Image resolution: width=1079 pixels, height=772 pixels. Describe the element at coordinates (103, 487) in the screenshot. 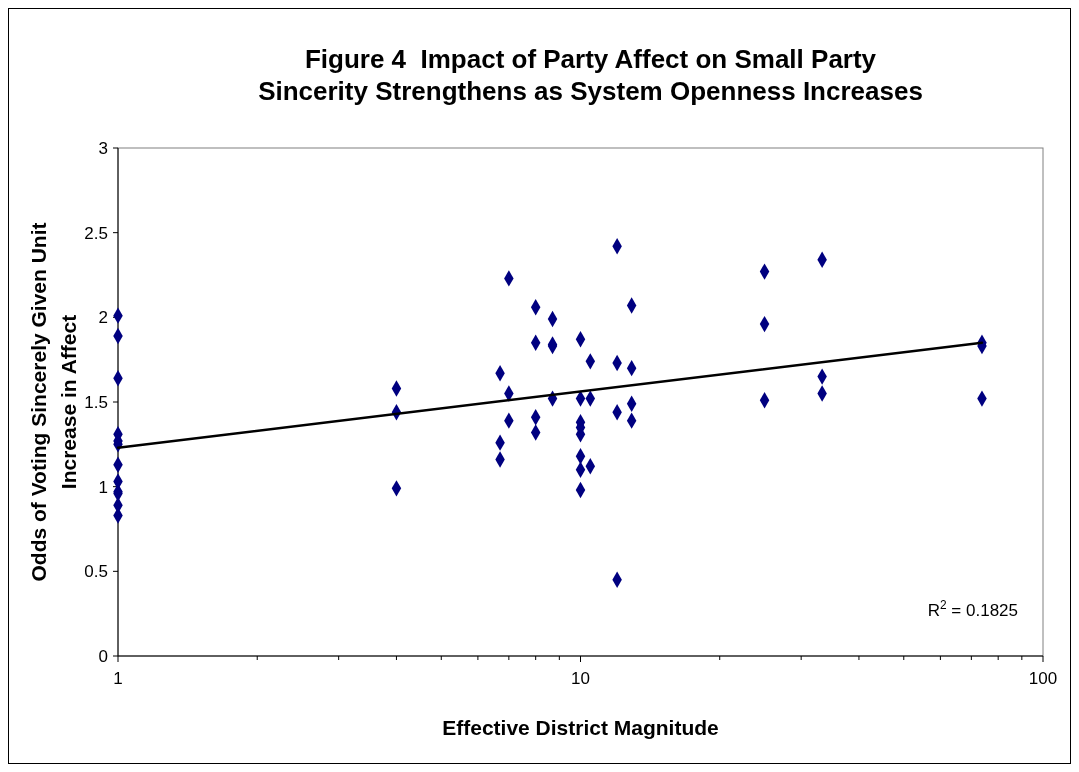

I see `y-tick-label: 1` at that location.